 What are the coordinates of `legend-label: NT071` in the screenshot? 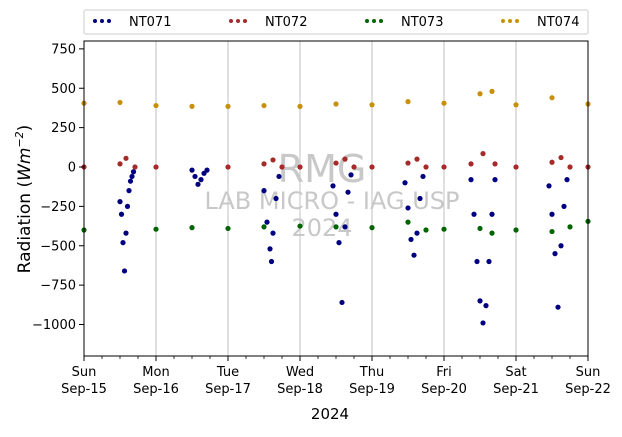 It's located at (150, 22).